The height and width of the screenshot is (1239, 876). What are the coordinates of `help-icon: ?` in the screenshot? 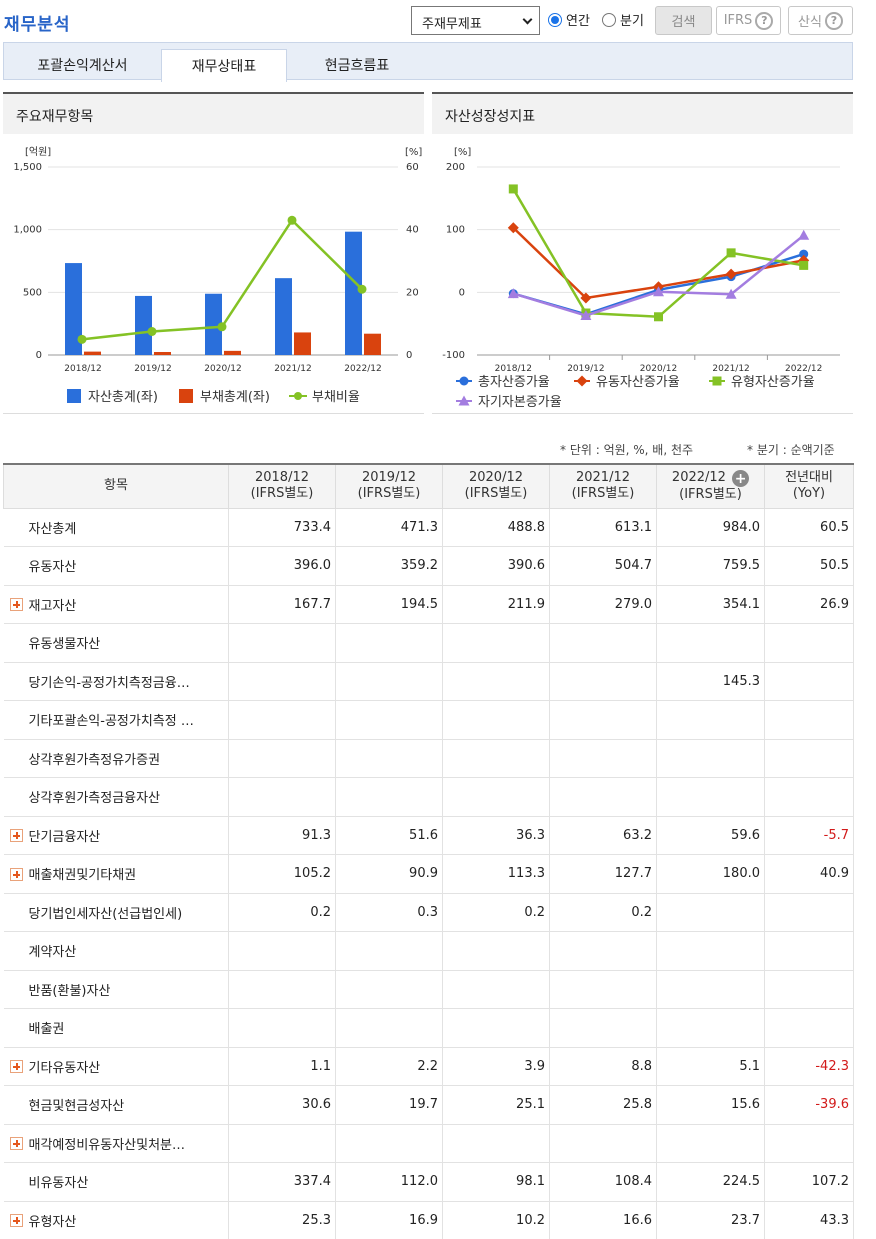 It's located at (833, 20).